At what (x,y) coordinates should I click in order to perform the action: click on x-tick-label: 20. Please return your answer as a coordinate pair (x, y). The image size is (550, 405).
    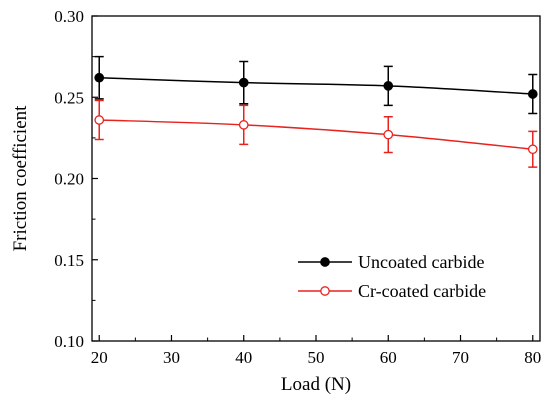
    Looking at the image, I should click on (99, 357).